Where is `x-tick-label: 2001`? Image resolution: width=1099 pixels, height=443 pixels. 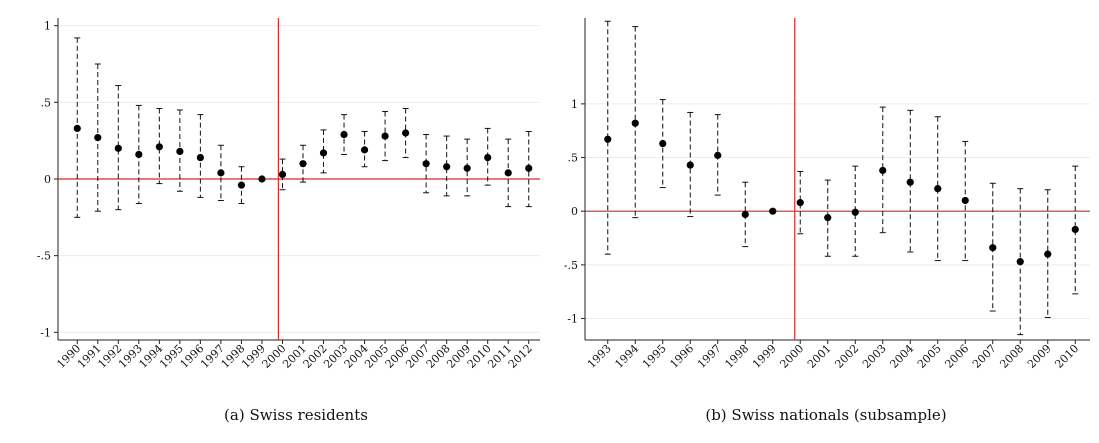 x-tick-label: 2001 is located at coordinates (819, 356).